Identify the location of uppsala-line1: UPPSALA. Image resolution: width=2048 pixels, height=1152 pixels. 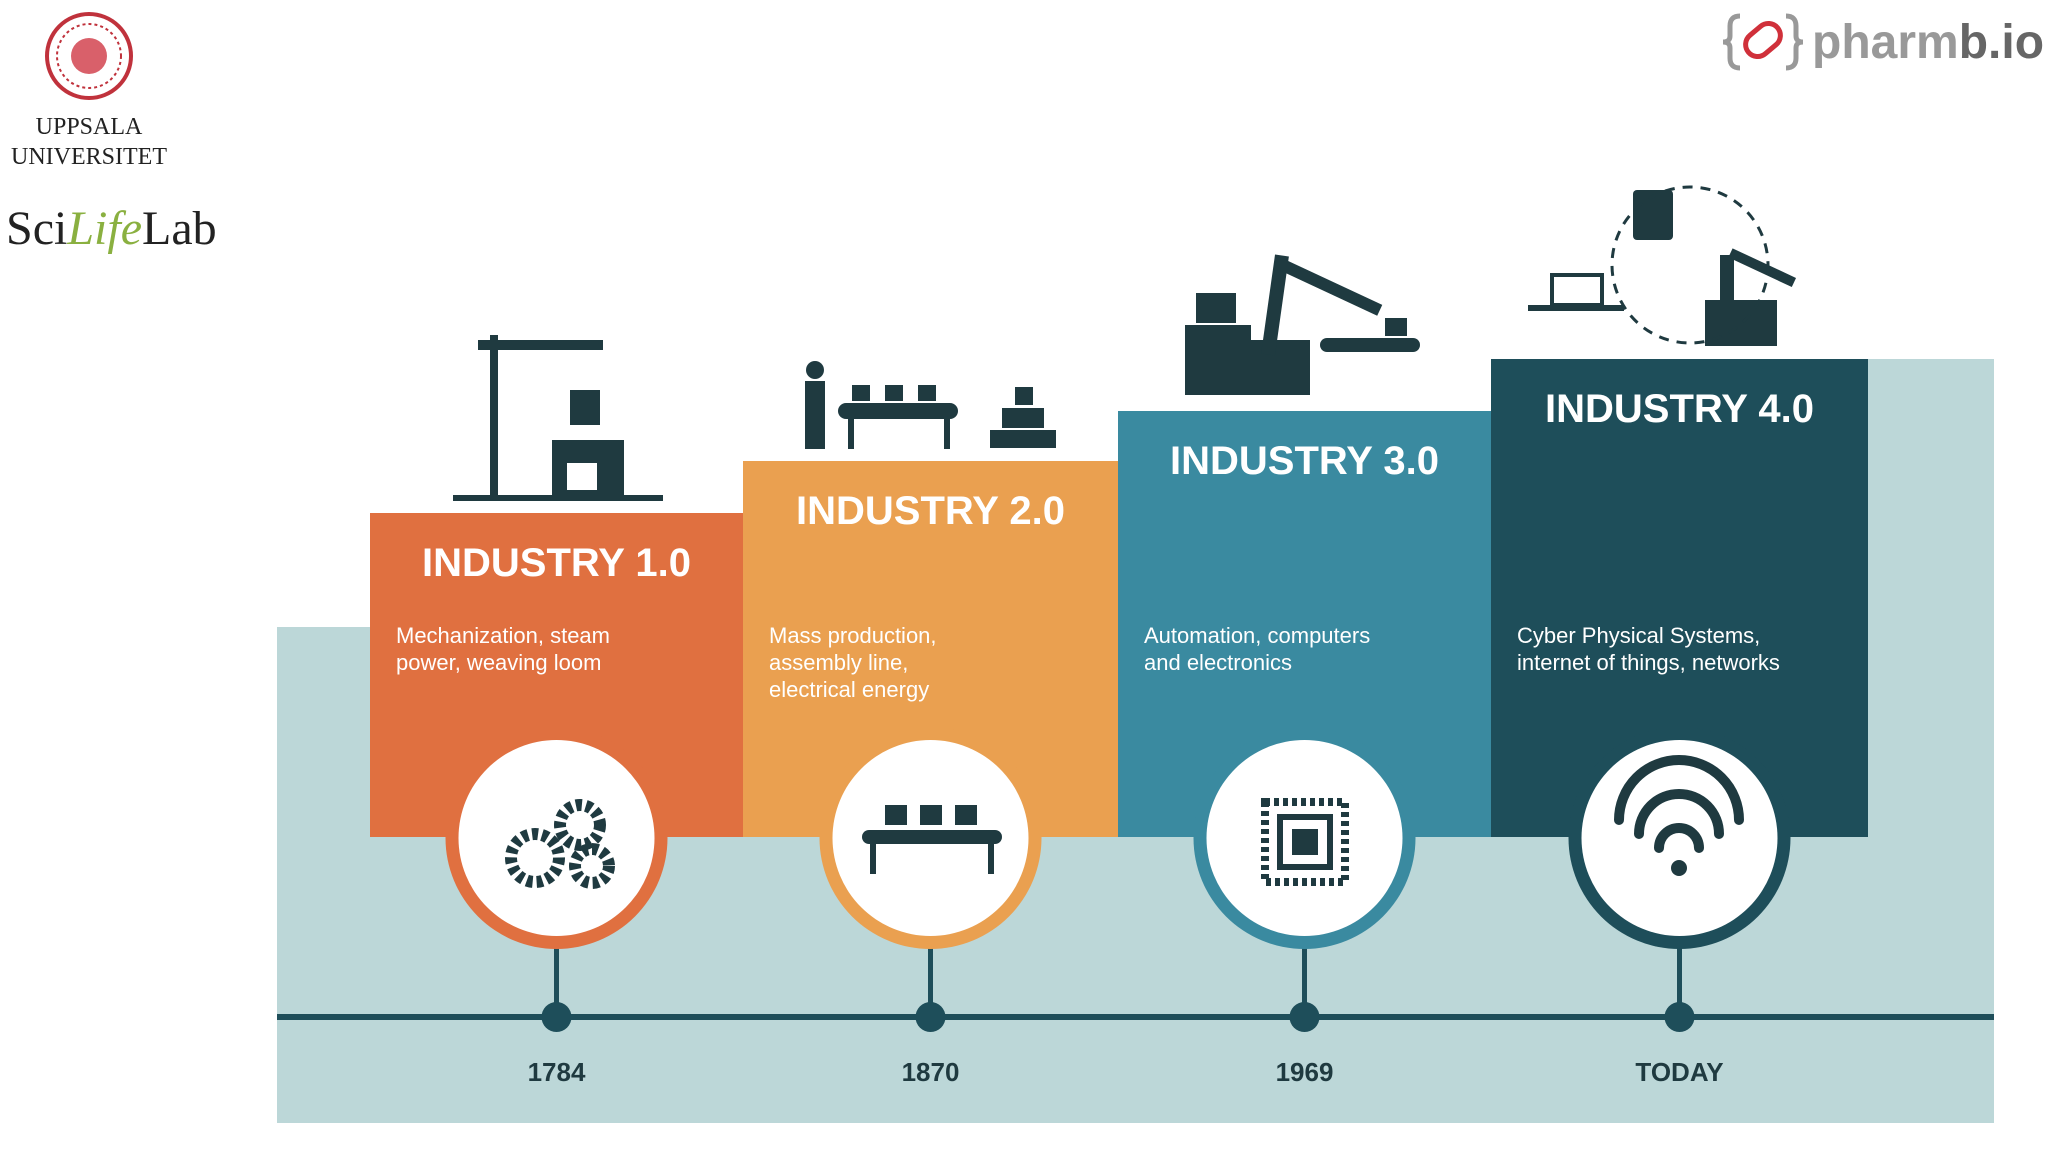
(89, 127).